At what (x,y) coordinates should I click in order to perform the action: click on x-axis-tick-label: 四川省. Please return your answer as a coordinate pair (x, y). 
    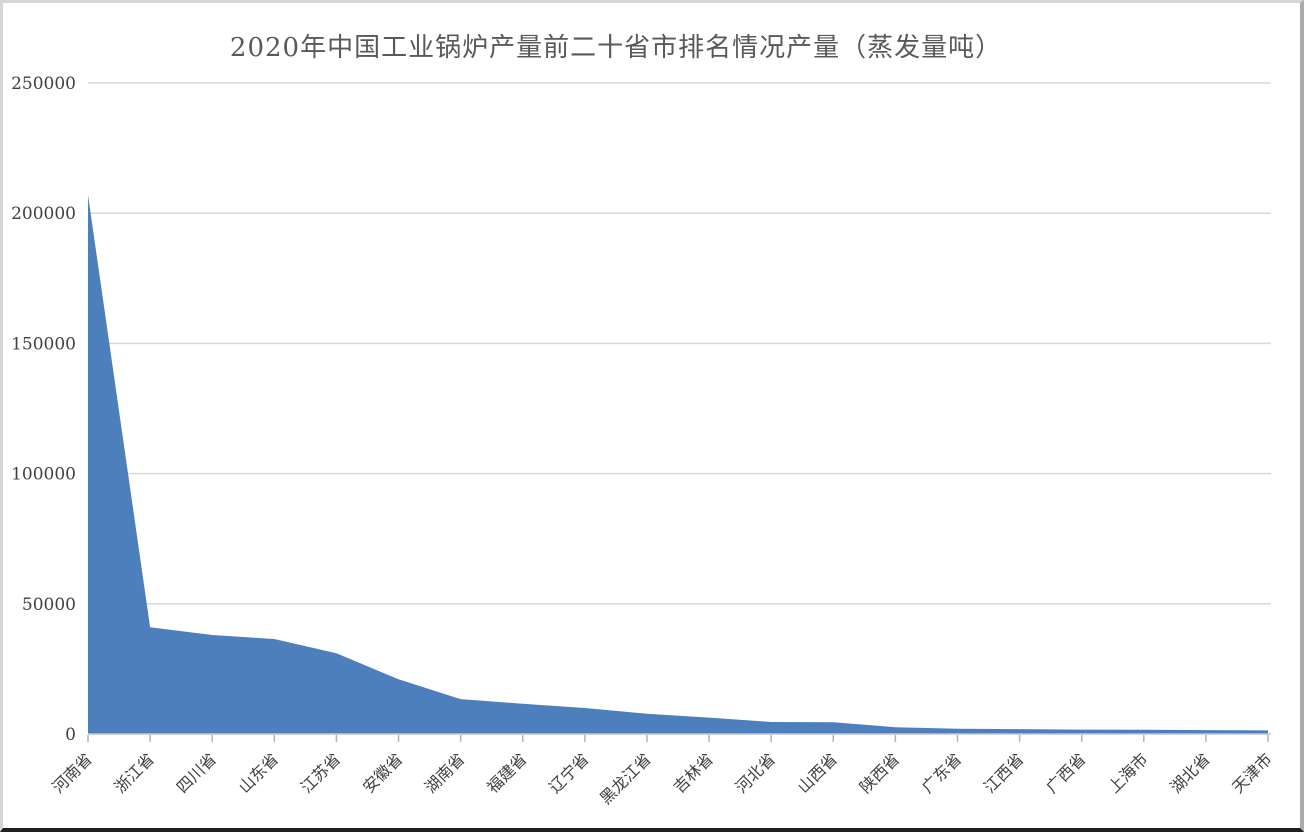
    Looking at the image, I should click on (196, 772).